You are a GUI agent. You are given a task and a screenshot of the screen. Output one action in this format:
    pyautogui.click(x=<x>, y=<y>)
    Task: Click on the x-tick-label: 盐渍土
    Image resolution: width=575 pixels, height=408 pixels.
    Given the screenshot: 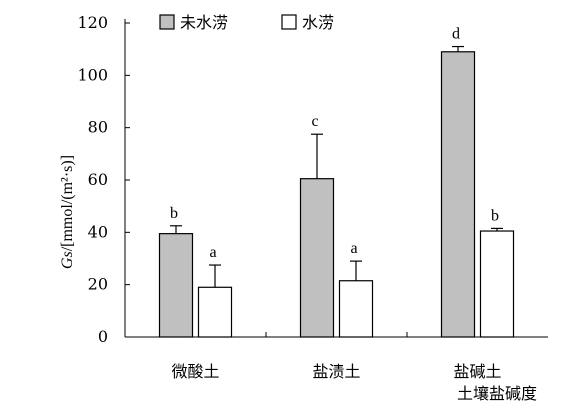 What is the action you would take?
    pyautogui.click(x=336, y=371)
    